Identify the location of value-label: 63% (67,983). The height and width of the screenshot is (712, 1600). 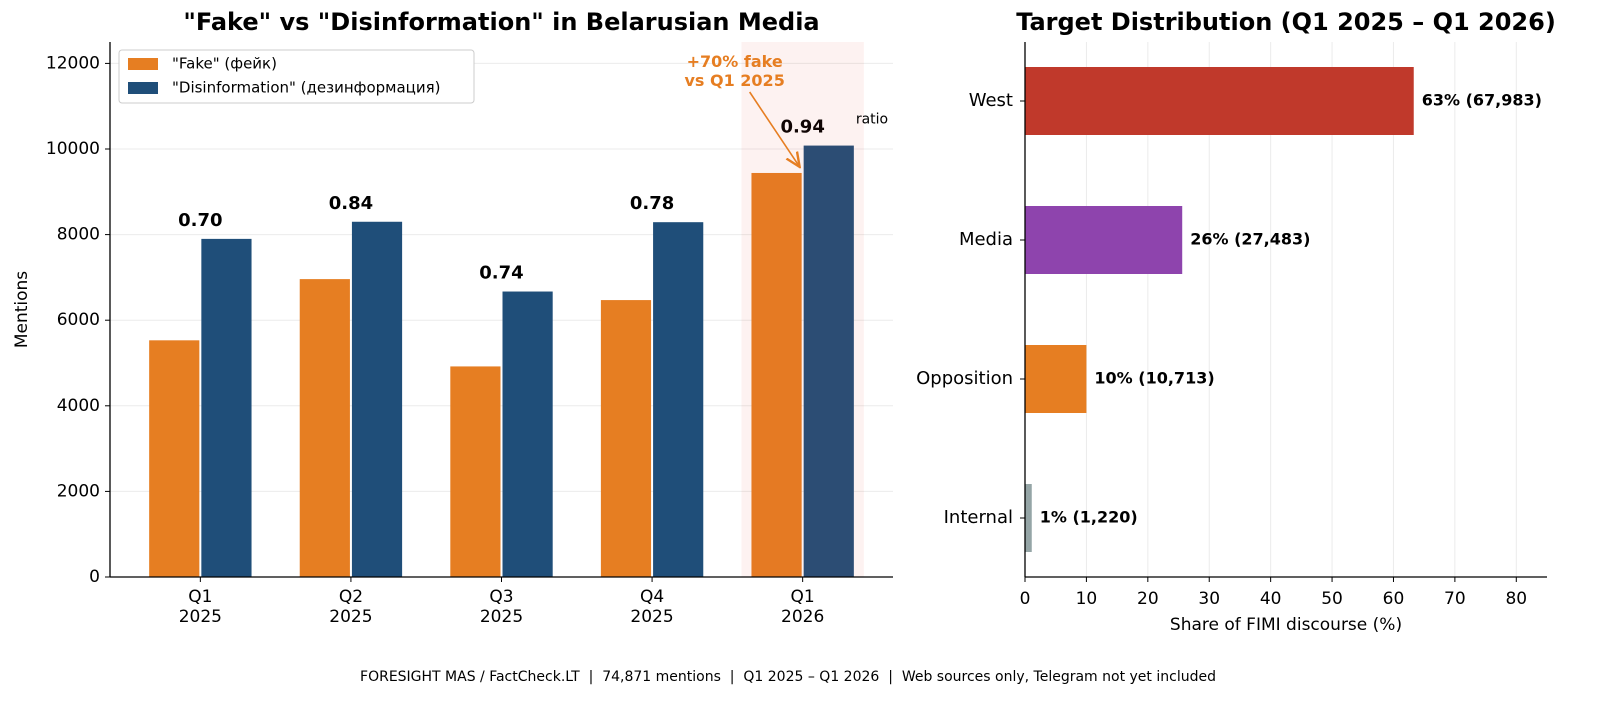
(1482, 100).